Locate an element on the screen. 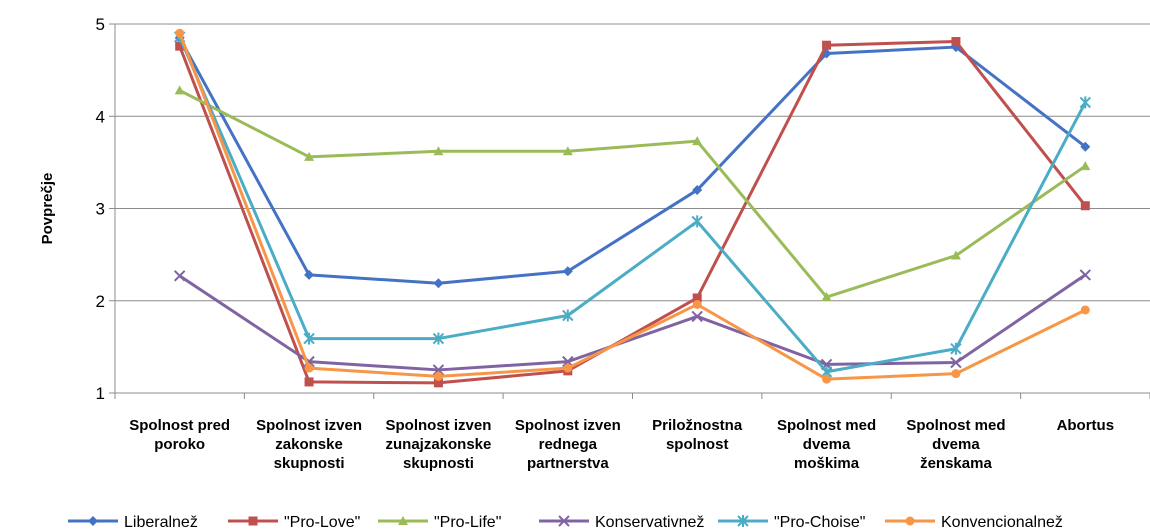 Image resolution: width=1150 pixels, height=532 pixels. legend-item: "Pro-Choise" is located at coordinates (791, 522).